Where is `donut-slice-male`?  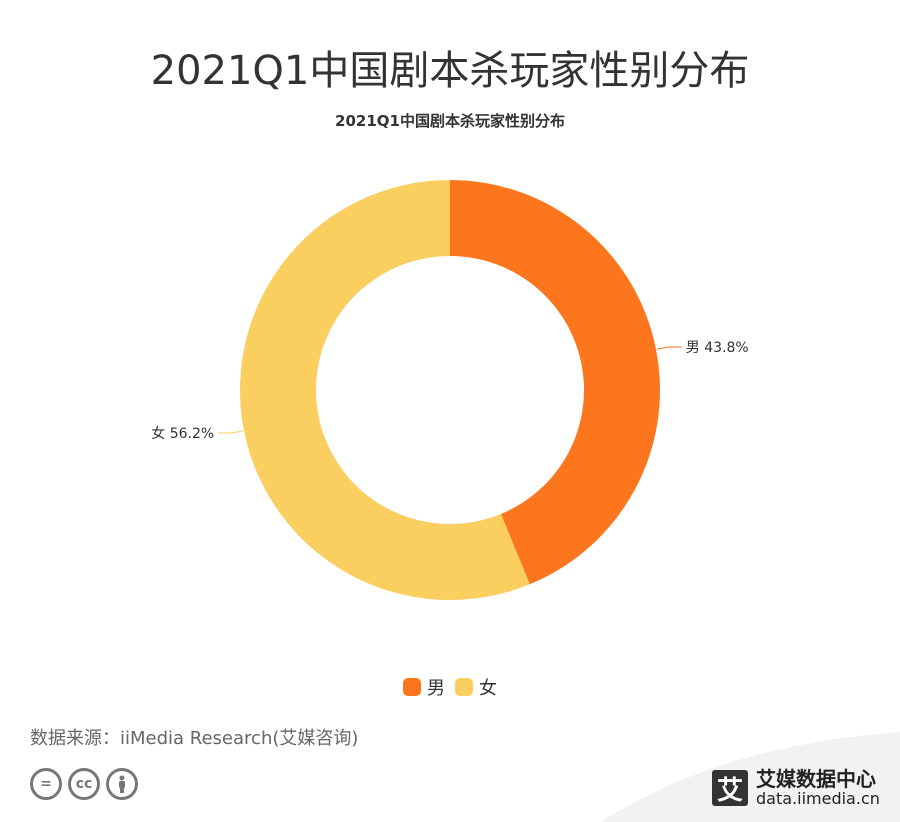 donut-slice-male is located at coordinates (555, 382).